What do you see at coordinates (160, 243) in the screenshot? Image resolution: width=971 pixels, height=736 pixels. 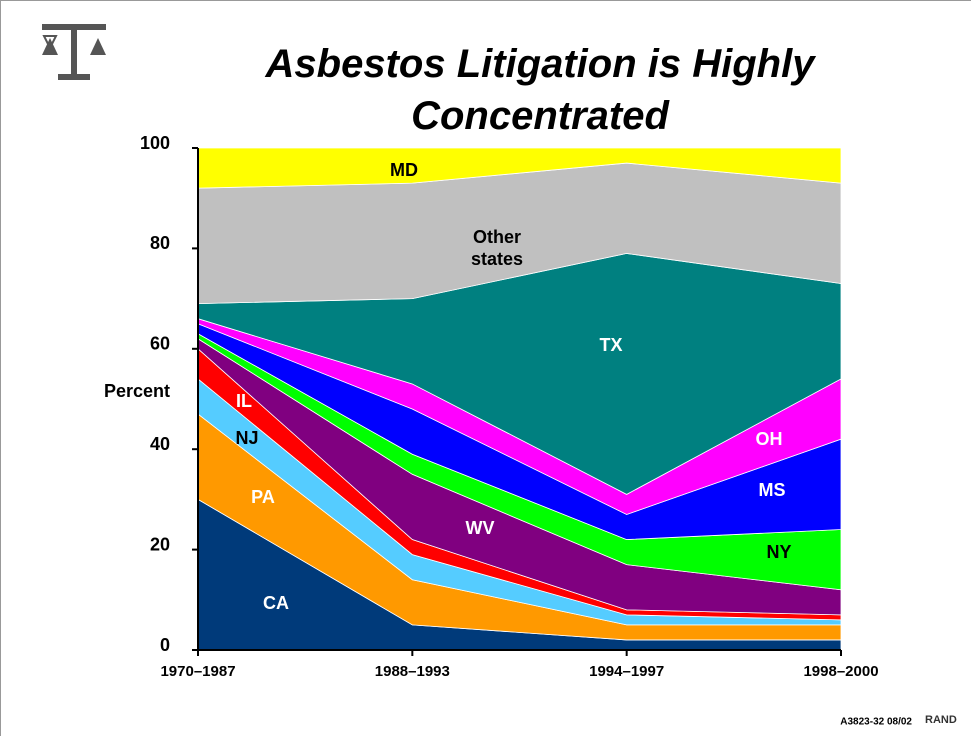 I see `y-tick-label: 80` at bounding box center [160, 243].